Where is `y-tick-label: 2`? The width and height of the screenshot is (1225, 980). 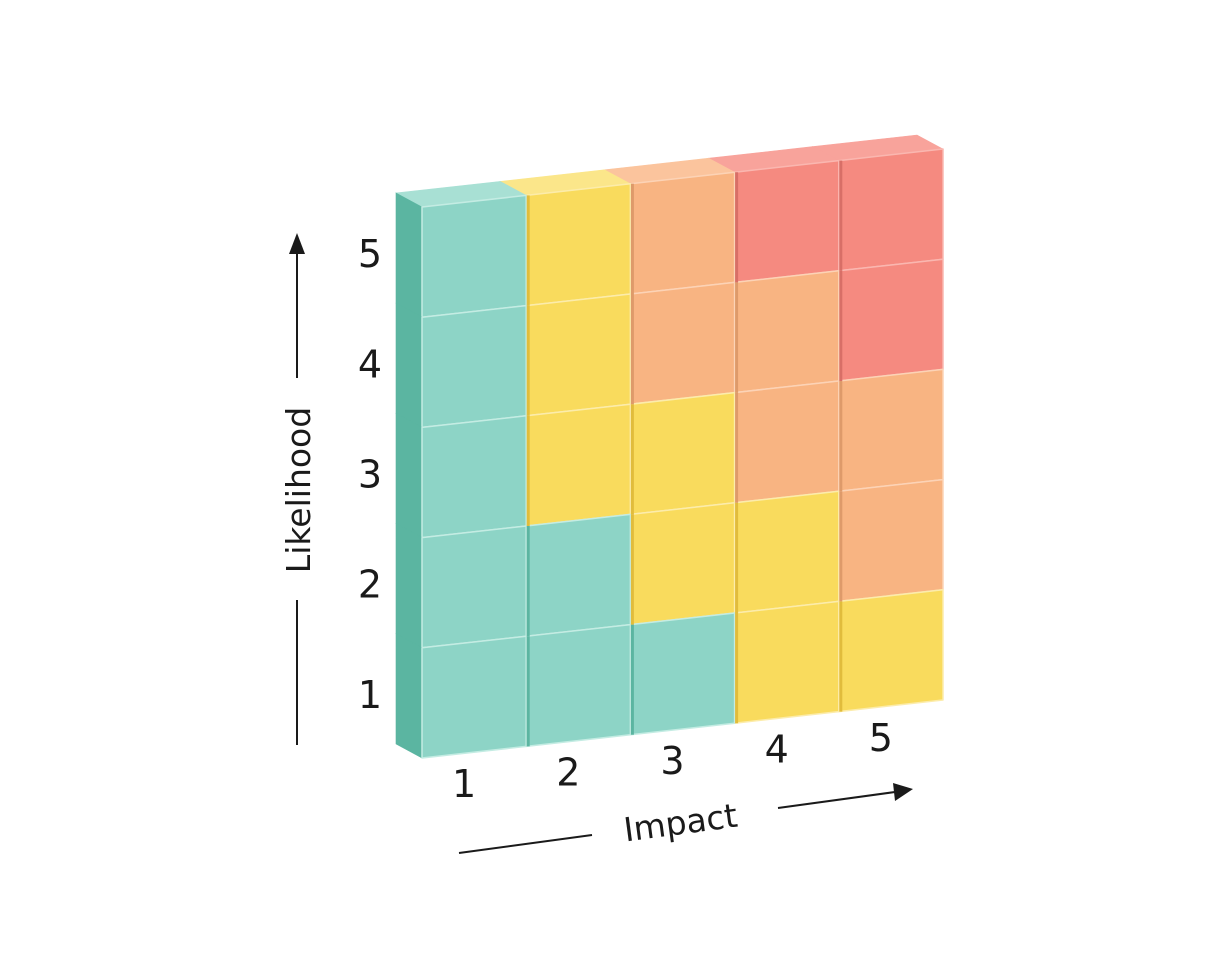
y-tick-label: 2 is located at coordinates (370, 585).